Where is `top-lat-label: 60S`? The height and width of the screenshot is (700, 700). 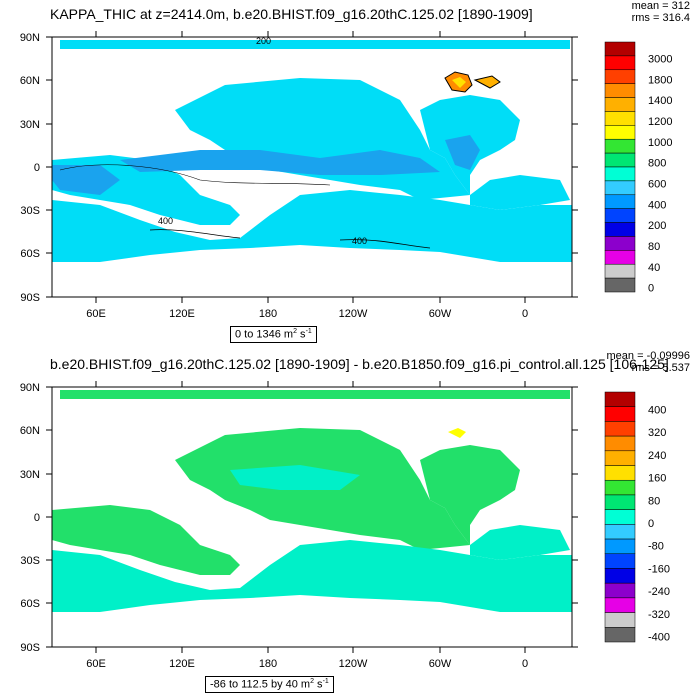 top-lat-label: 60S is located at coordinates (30, 254).